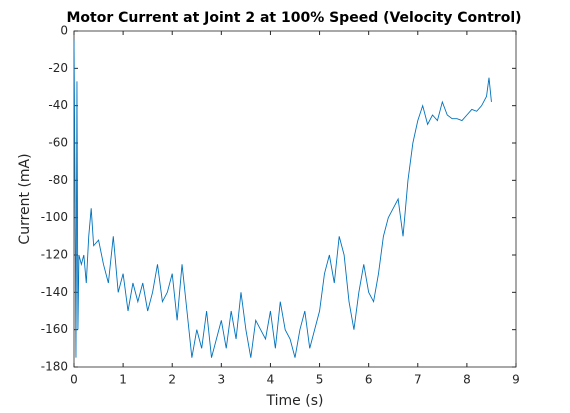 The height and width of the screenshot is (413, 570). I want to click on y-tick-label: -120, so click(54, 255).